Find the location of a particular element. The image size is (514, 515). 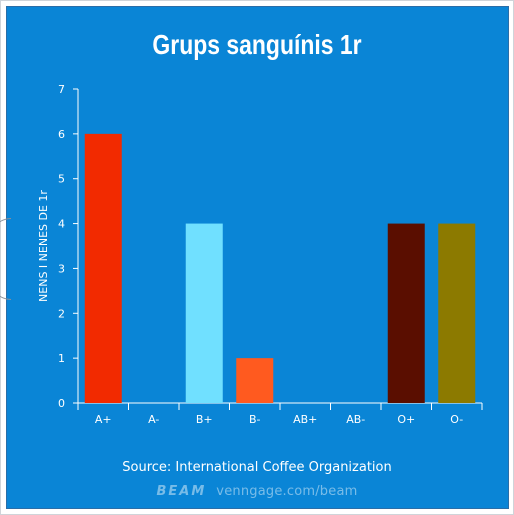

x-tick-label: B- is located at coordinates (255, 419).